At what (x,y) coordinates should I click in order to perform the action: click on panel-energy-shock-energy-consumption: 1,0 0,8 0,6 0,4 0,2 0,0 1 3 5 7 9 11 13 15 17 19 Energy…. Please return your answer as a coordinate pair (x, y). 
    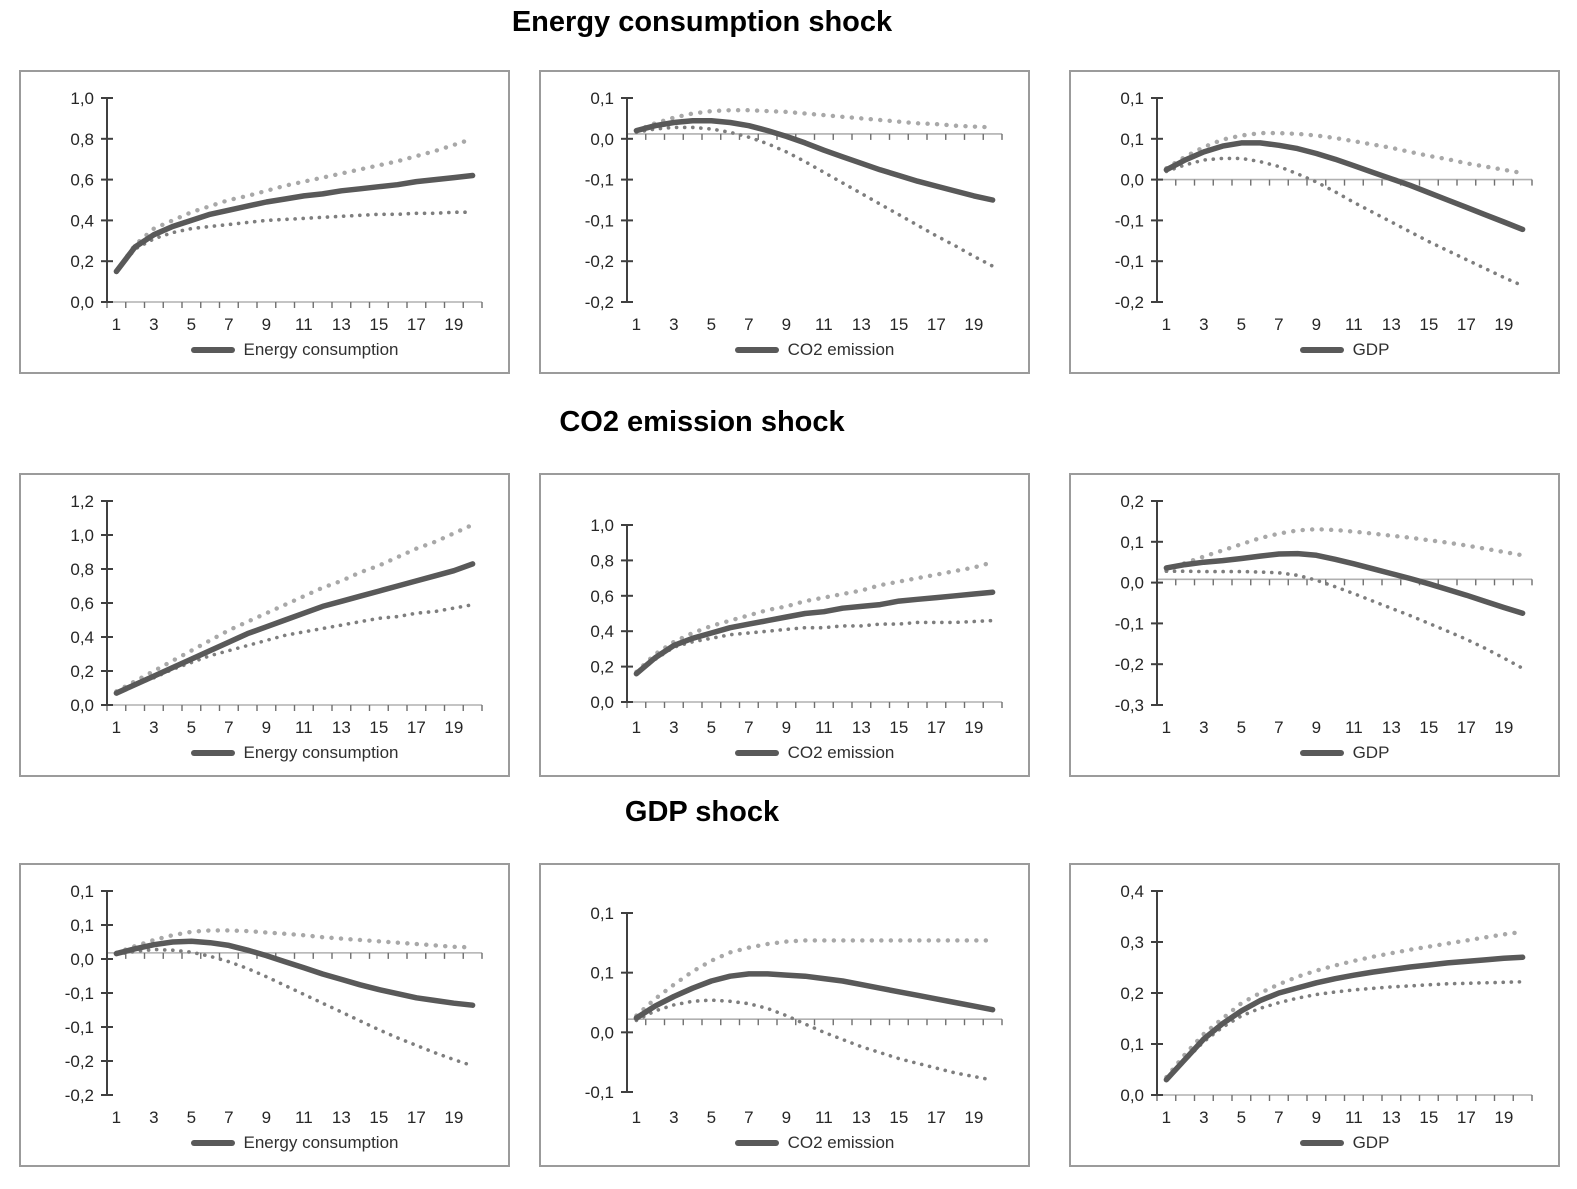
    Looking at the image, I should click on (264, 222).